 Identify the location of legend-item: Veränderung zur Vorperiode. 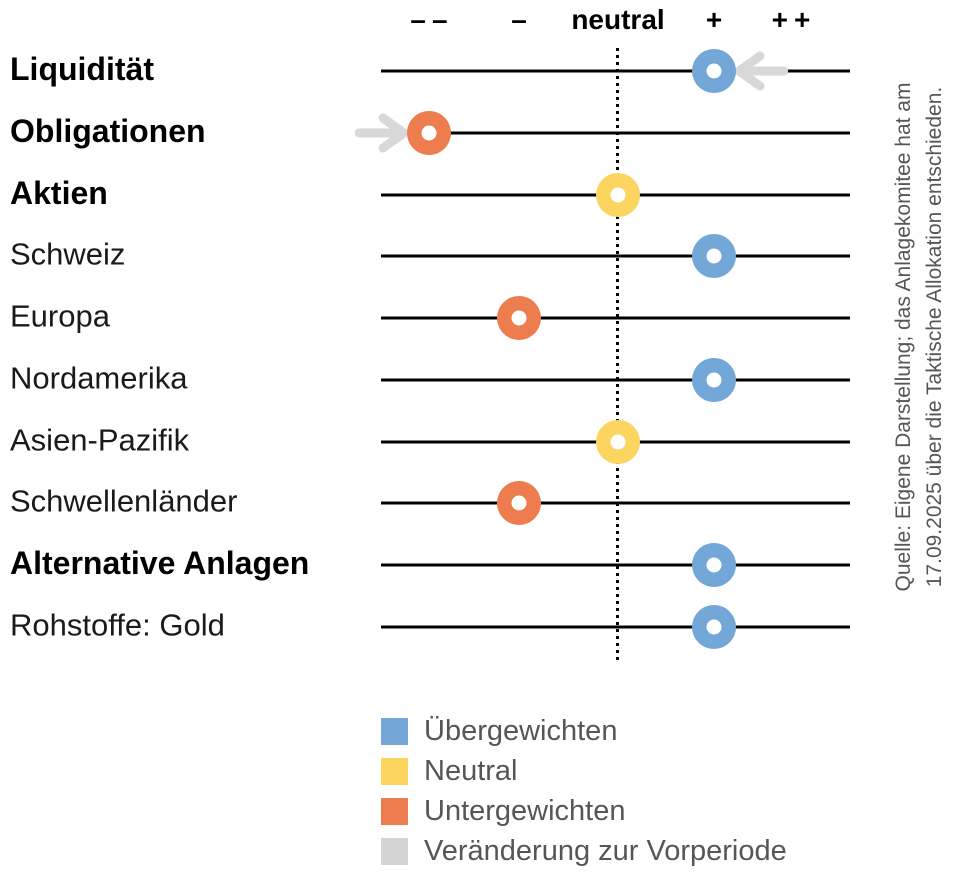
(584, 851).